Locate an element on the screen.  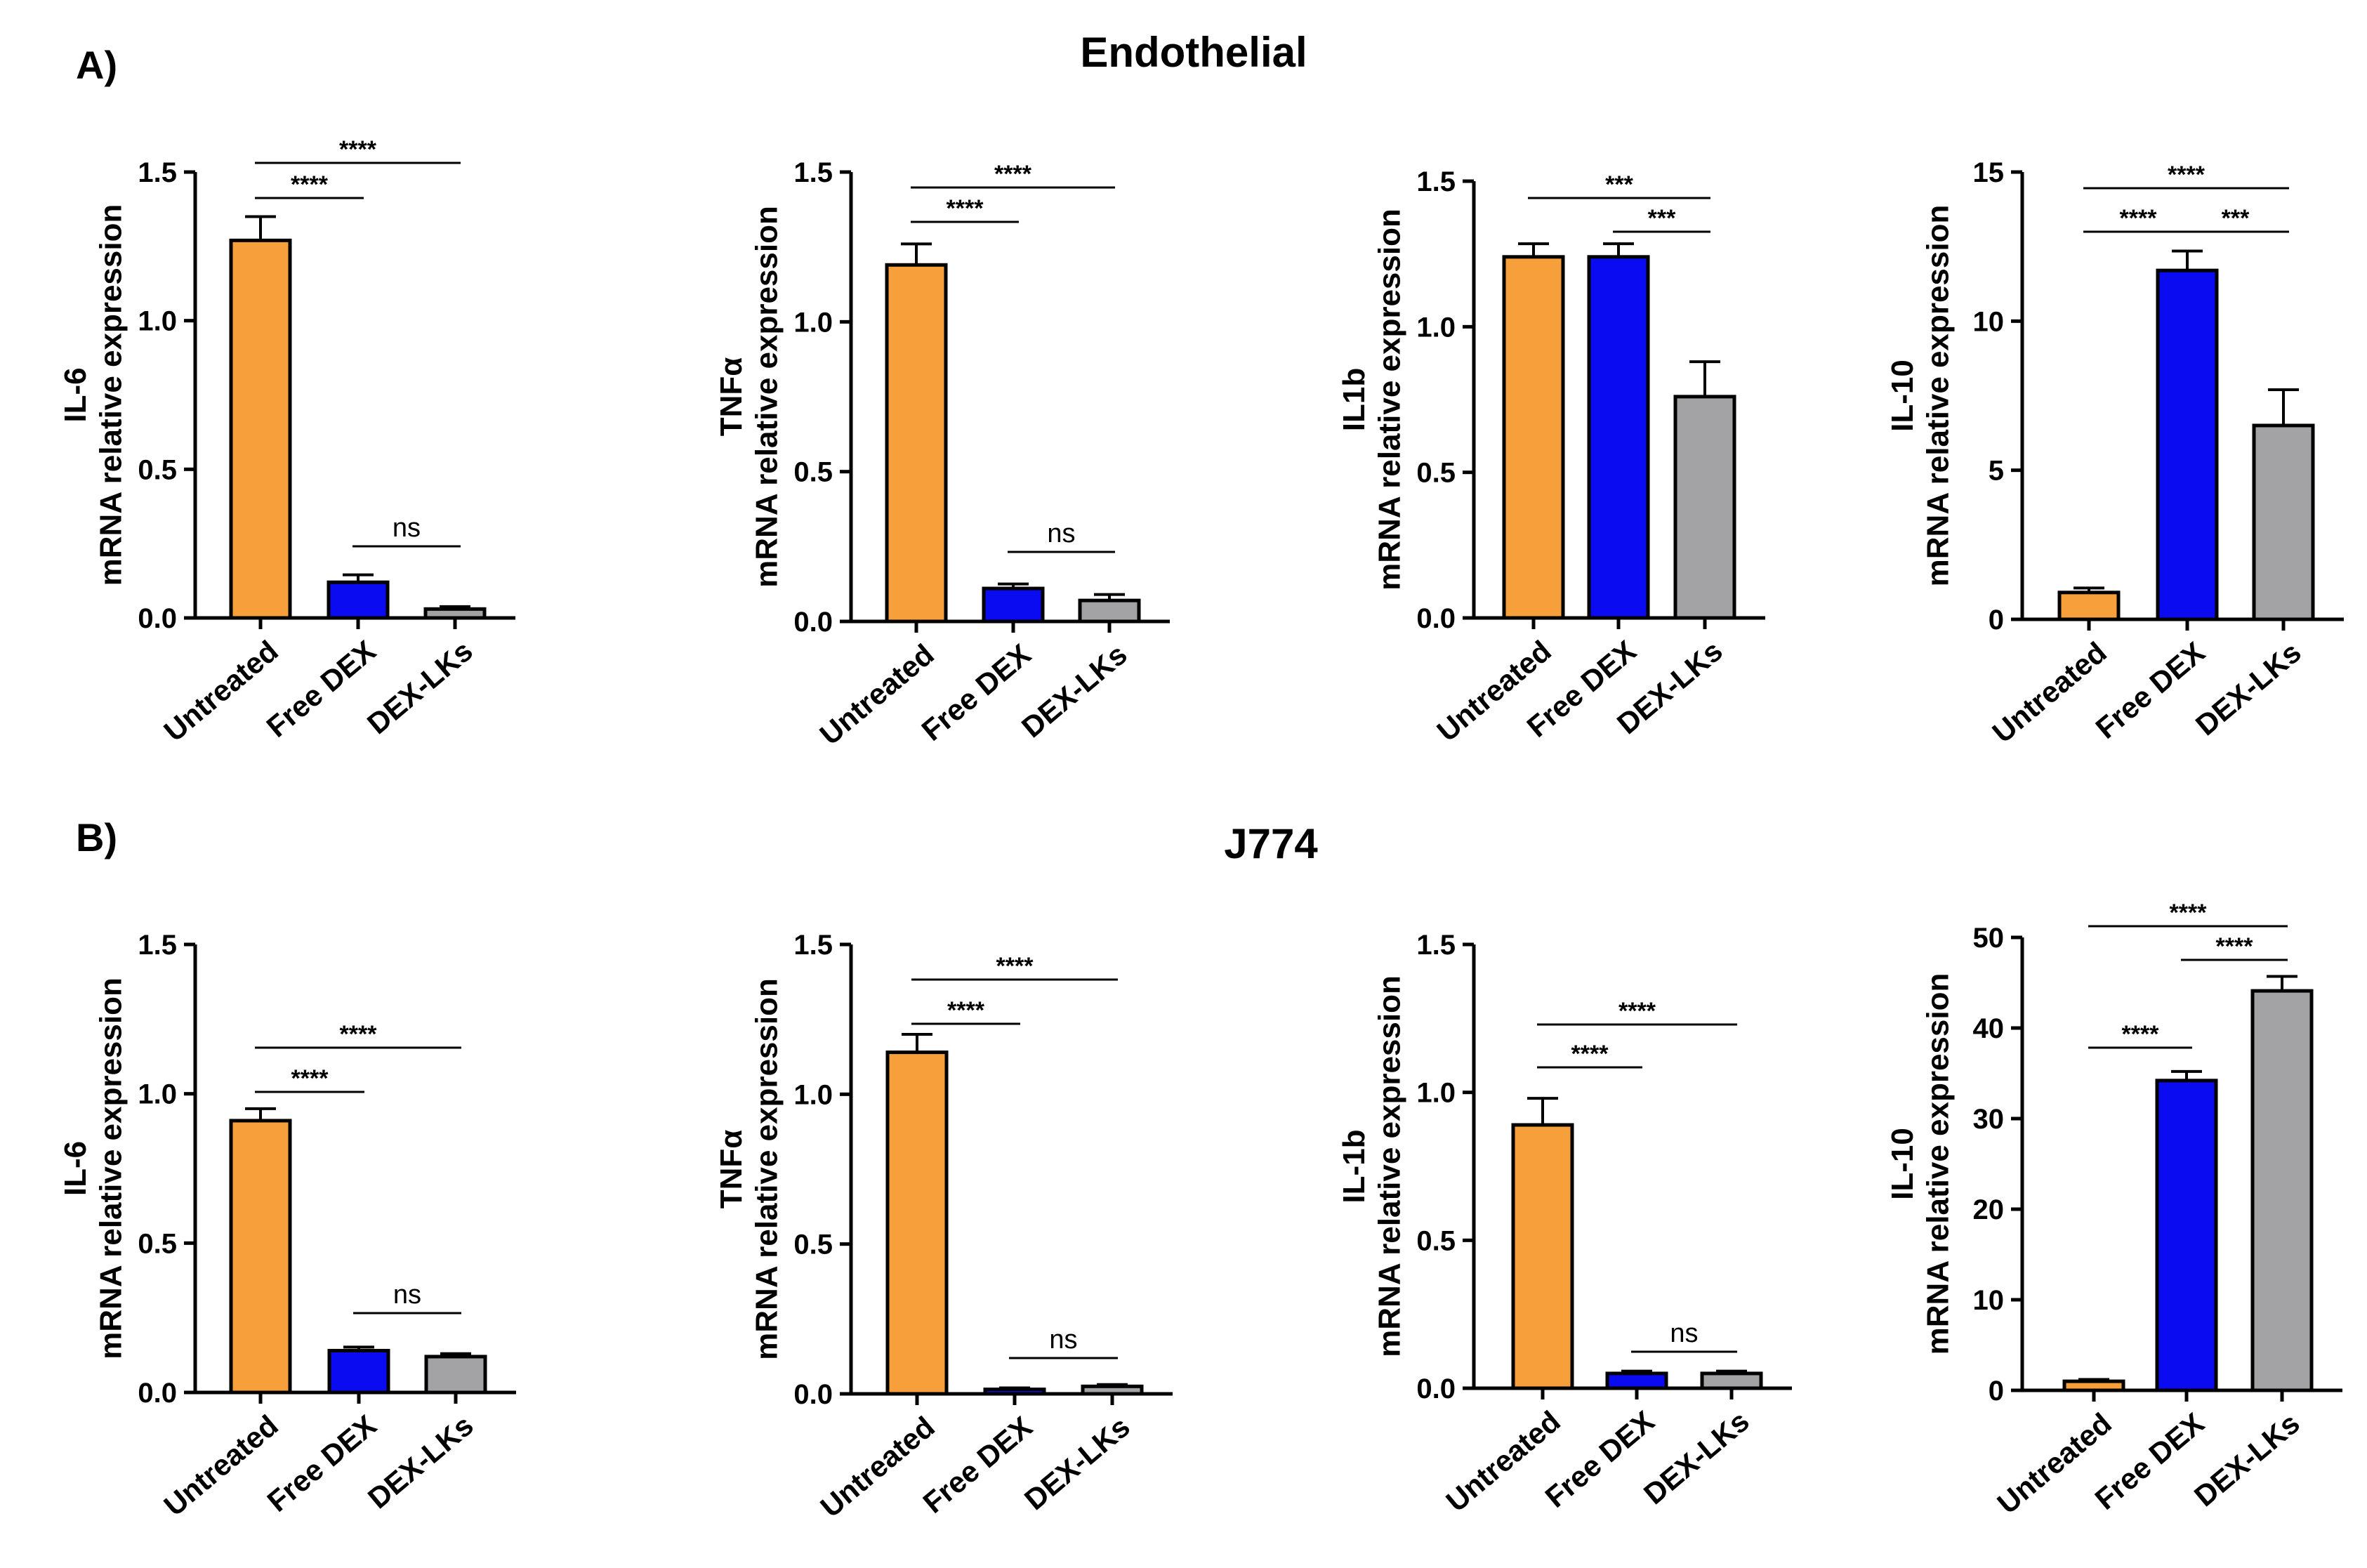
y-axis-gene: IL1b is located at coordinates (1354, 399).